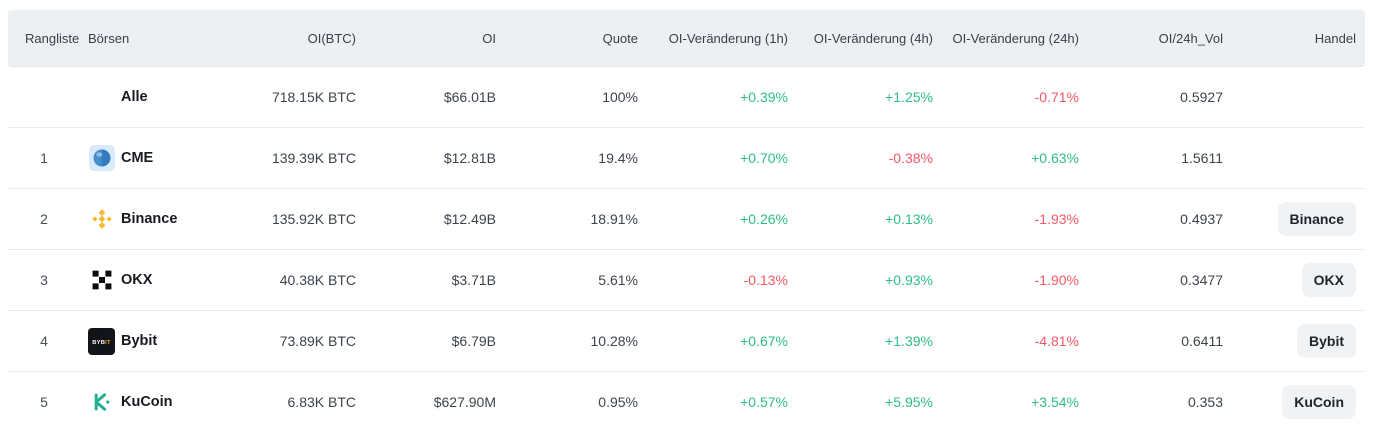 The image size is (1373, 424). What do you see at coordinates (1201, 280) in the screenshot?
I see `oi-24h-vol-cell: 0.3477` at bounding box center [1201, 280].